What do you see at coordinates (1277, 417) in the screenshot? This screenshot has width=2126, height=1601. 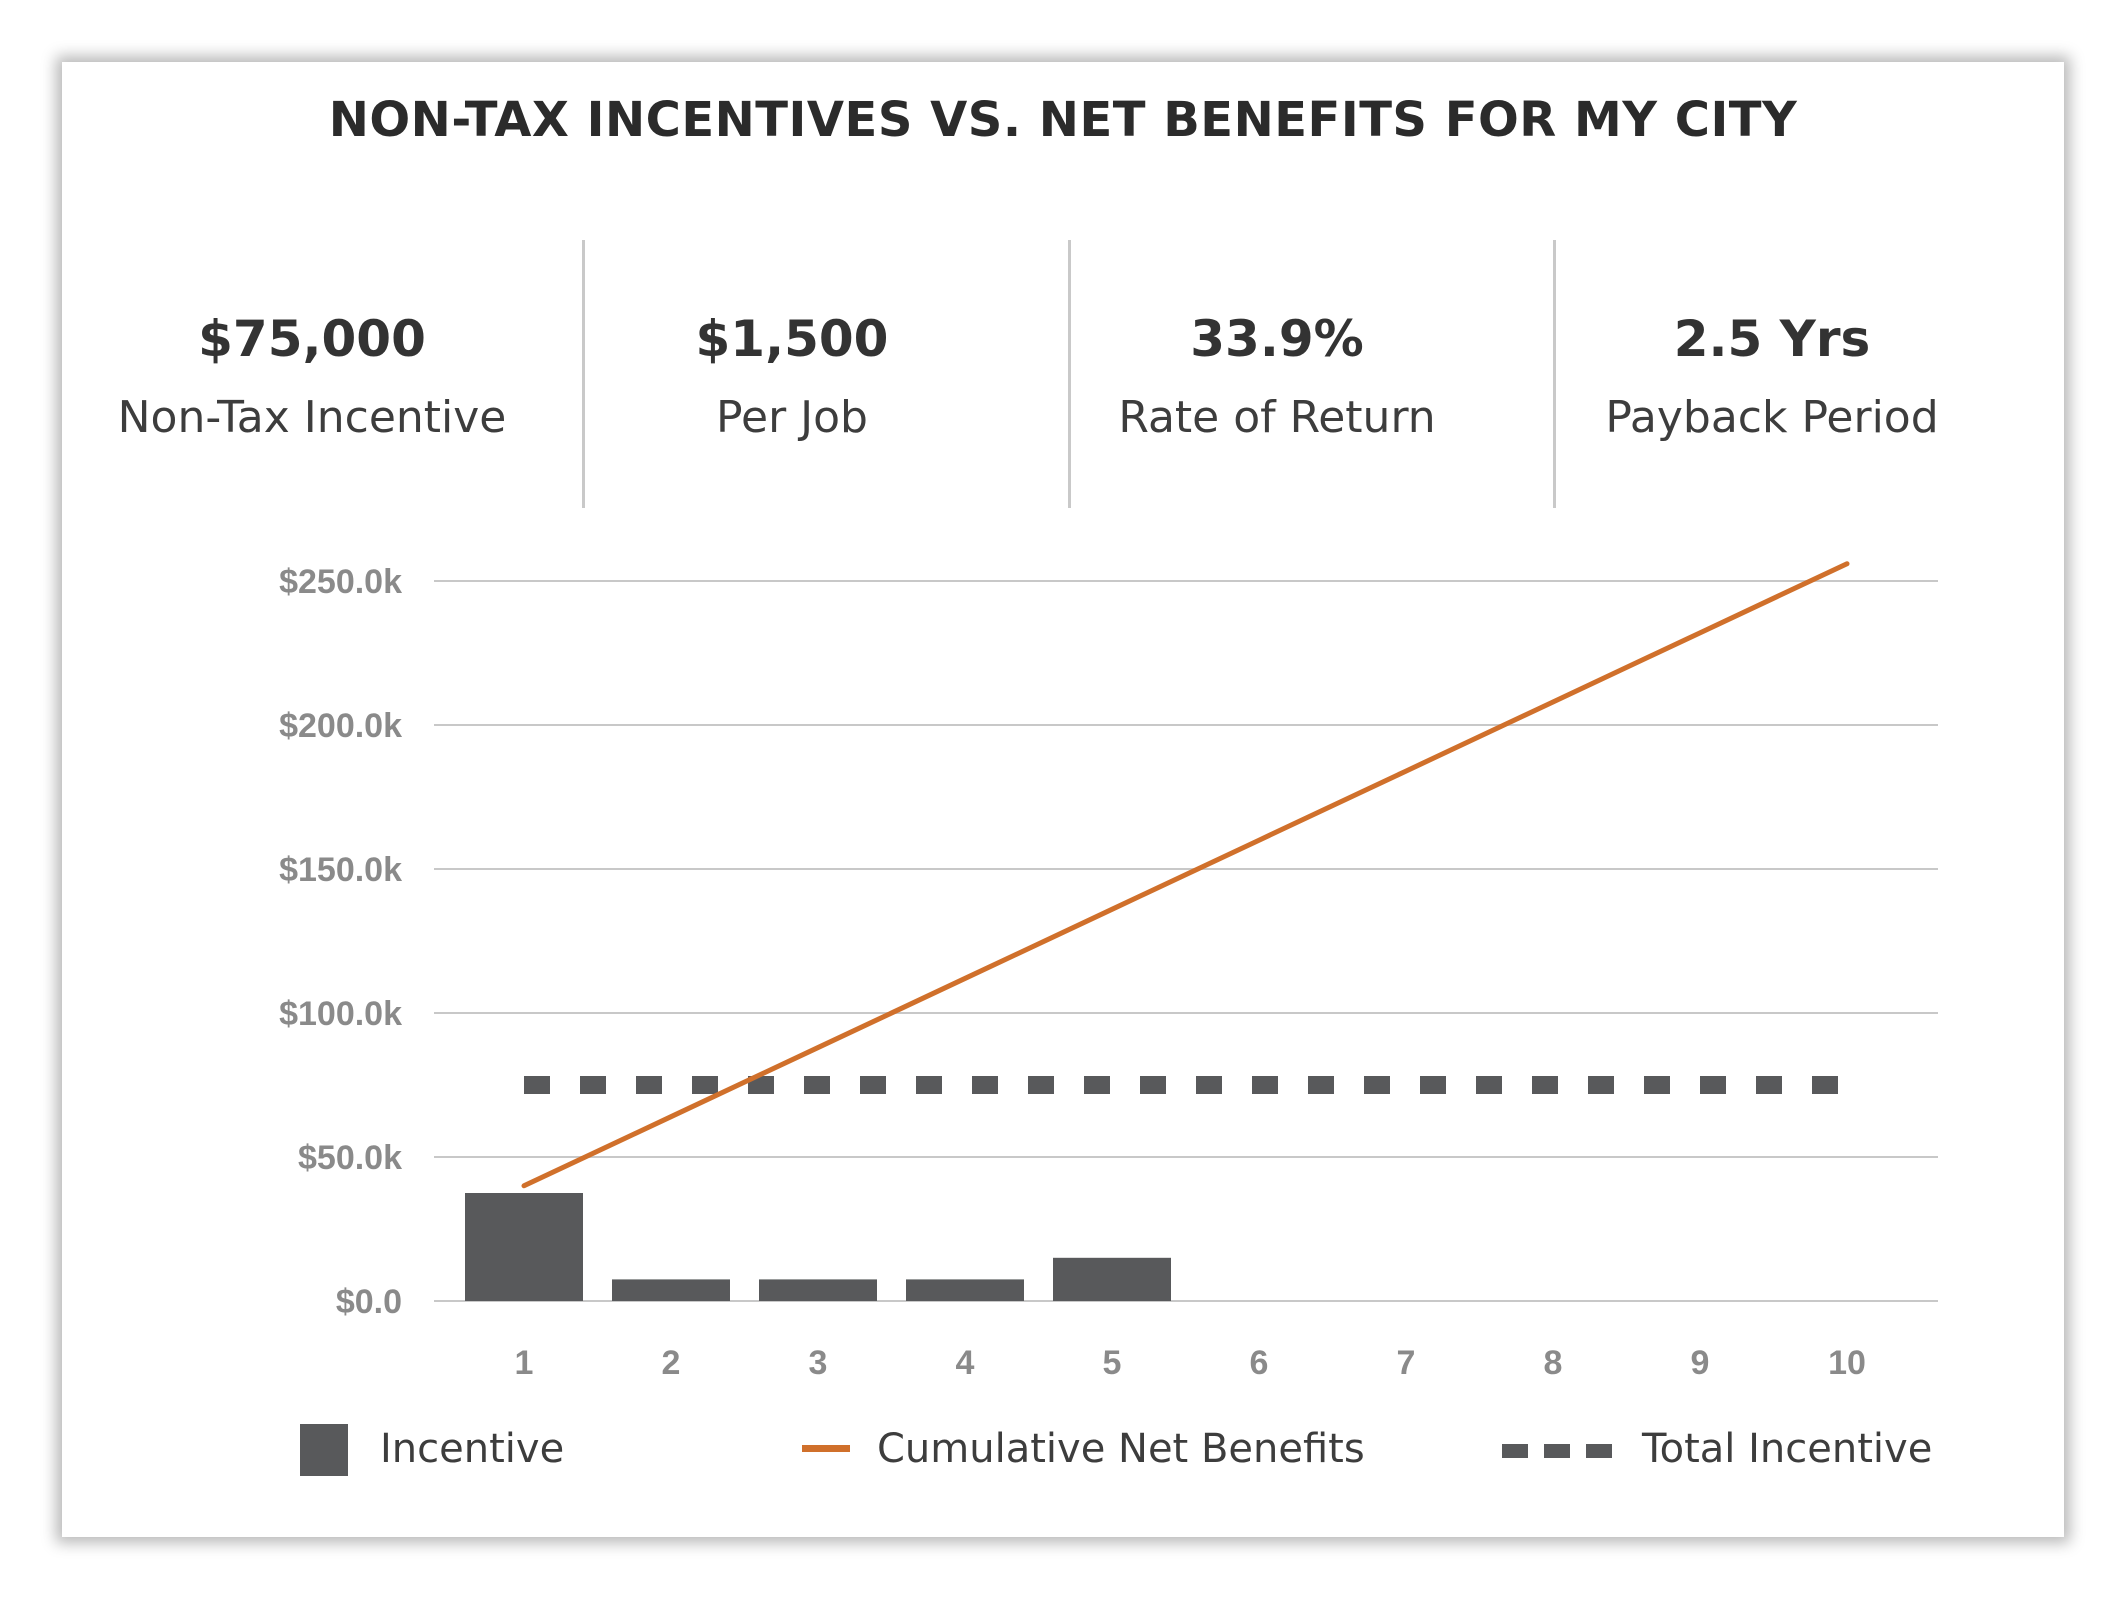 I see `stat-label: Rate of Return` at bounding box center [1277, 417].